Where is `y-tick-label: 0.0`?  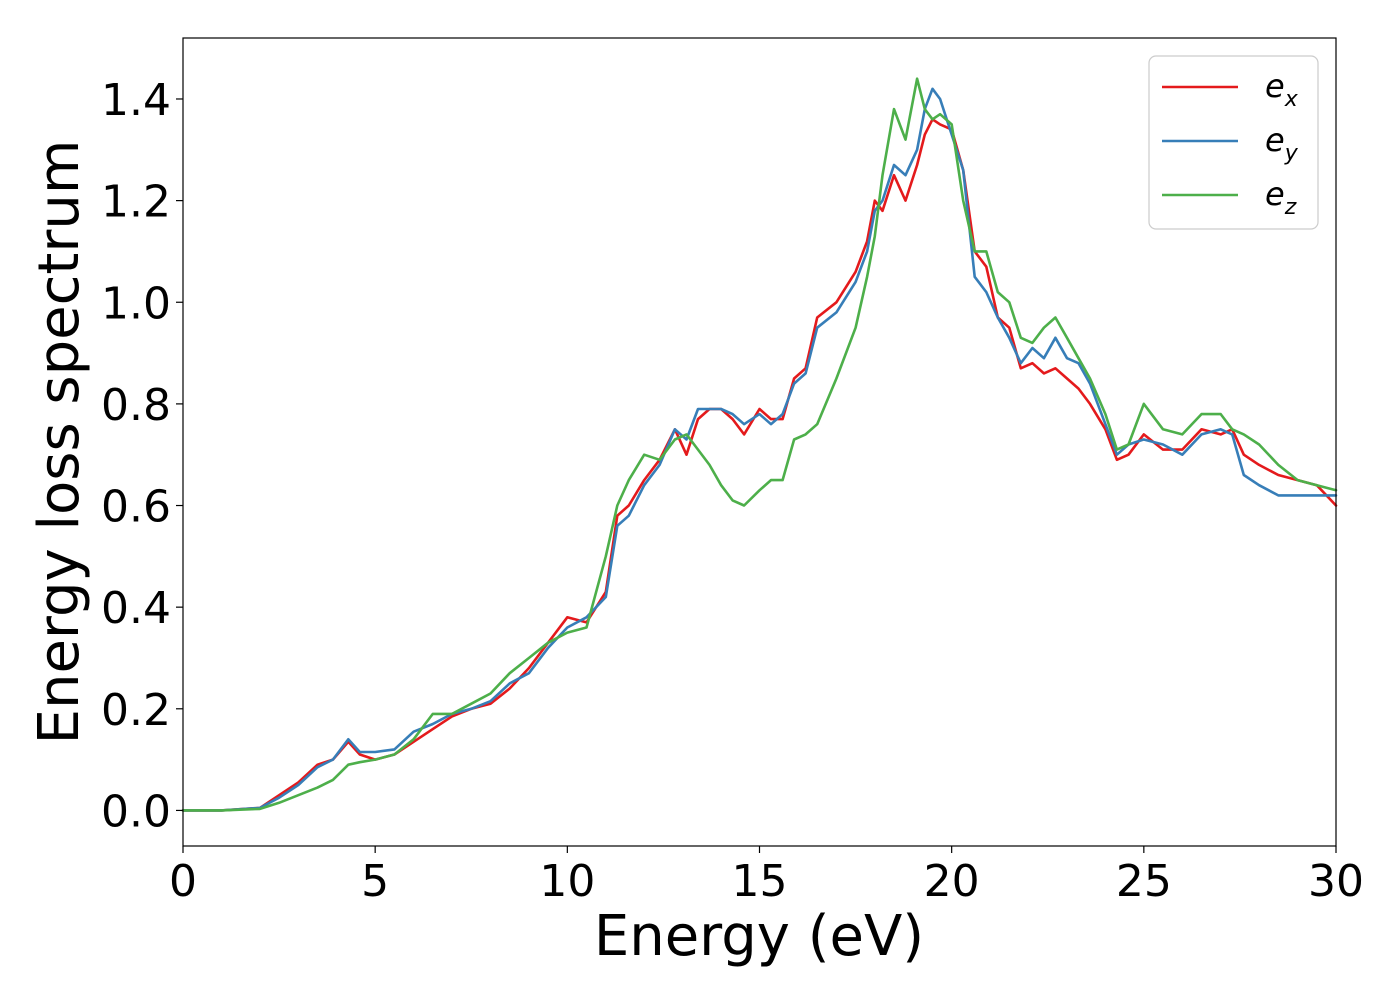 y-tick-label: 0.0 is located at coordinates (136, 811).